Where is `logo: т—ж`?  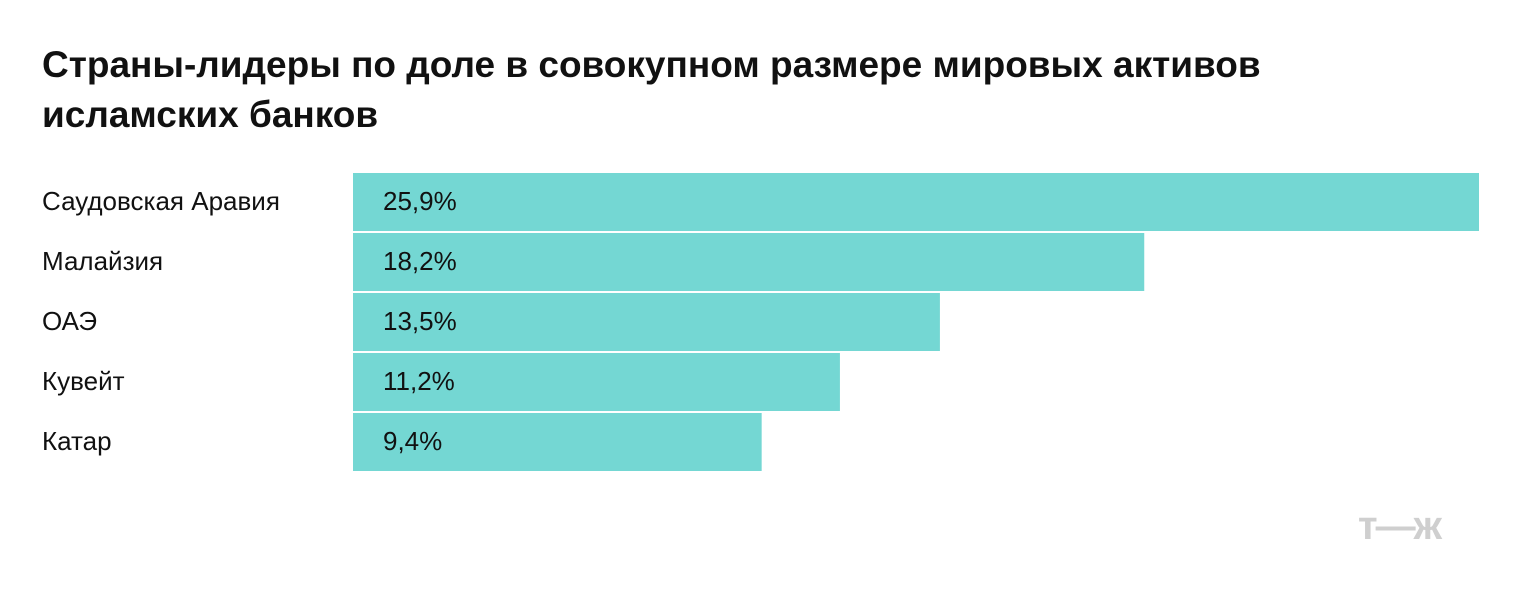
logo: т—ж is located at coordinates (1400, 526).